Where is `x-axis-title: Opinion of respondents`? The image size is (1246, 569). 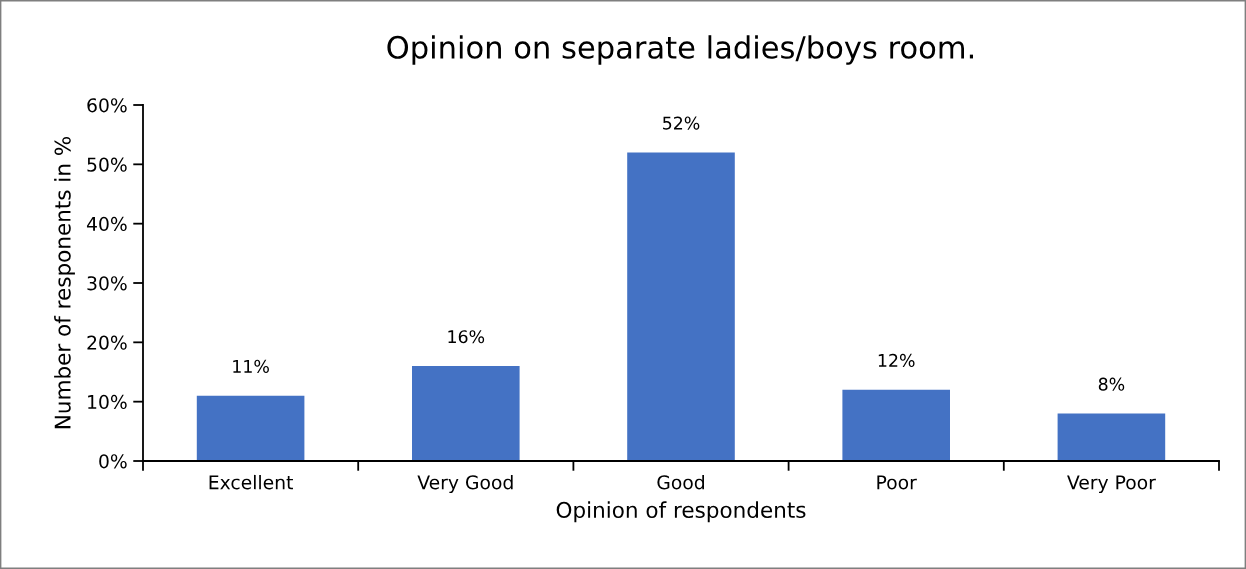
x-axis-title: Opinion of respondents is located at coordinates (681, 512).